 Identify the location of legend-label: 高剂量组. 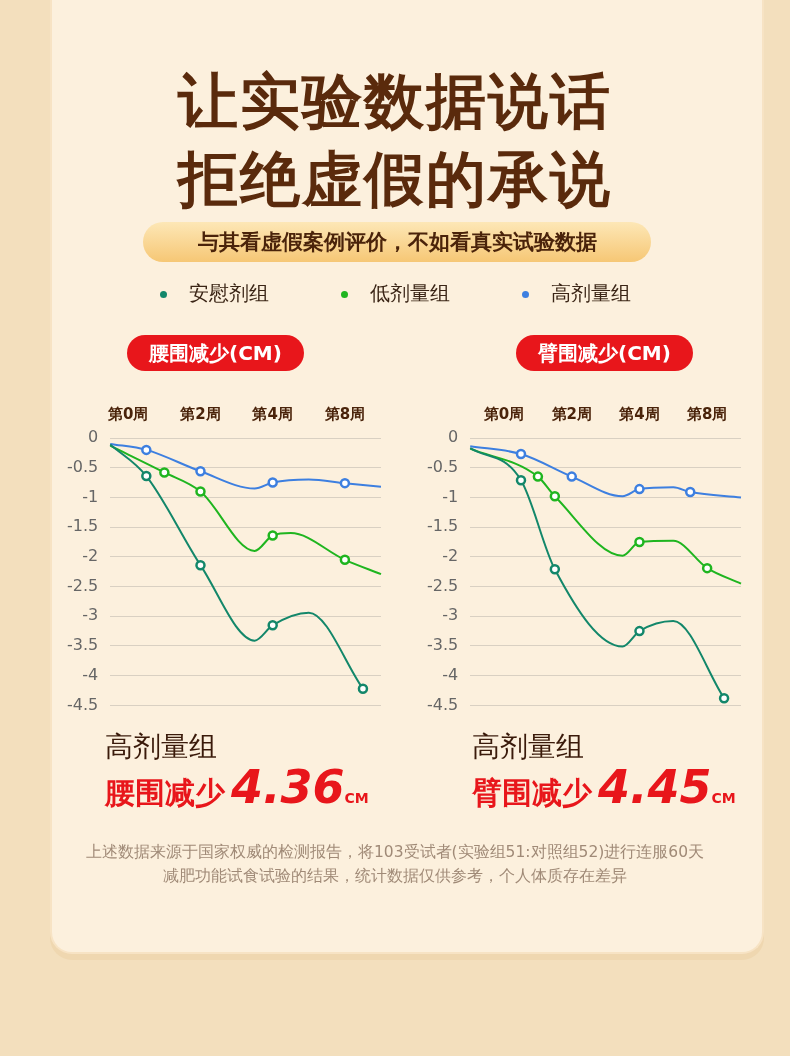
(590, 293).